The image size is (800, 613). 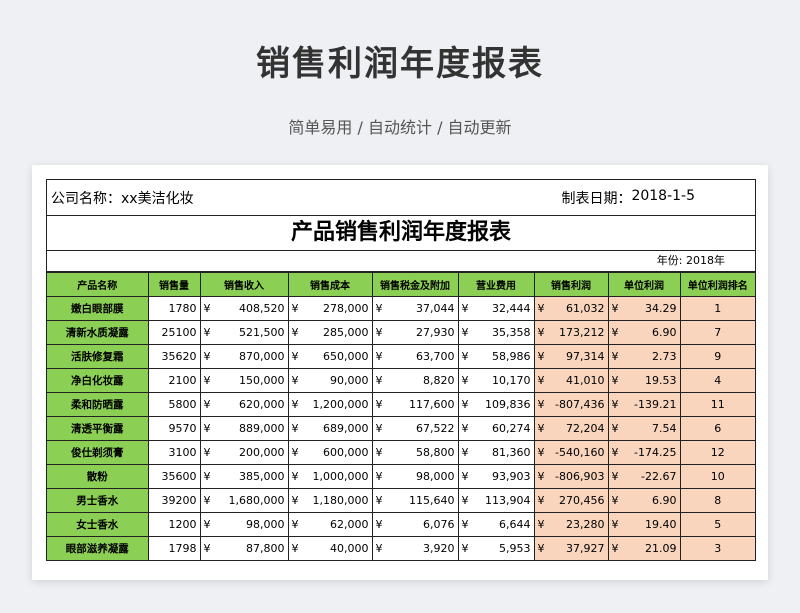 I want to click on cost-cell: ¥600,000, so click(x=330, y=452).